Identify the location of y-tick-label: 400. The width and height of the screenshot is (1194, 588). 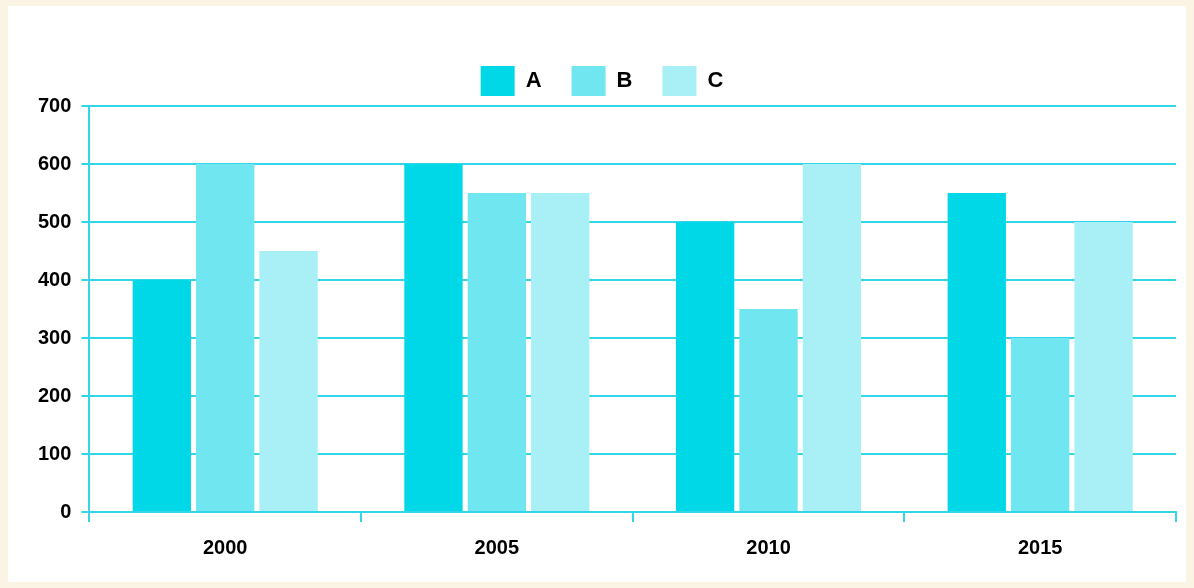
(54, 278).